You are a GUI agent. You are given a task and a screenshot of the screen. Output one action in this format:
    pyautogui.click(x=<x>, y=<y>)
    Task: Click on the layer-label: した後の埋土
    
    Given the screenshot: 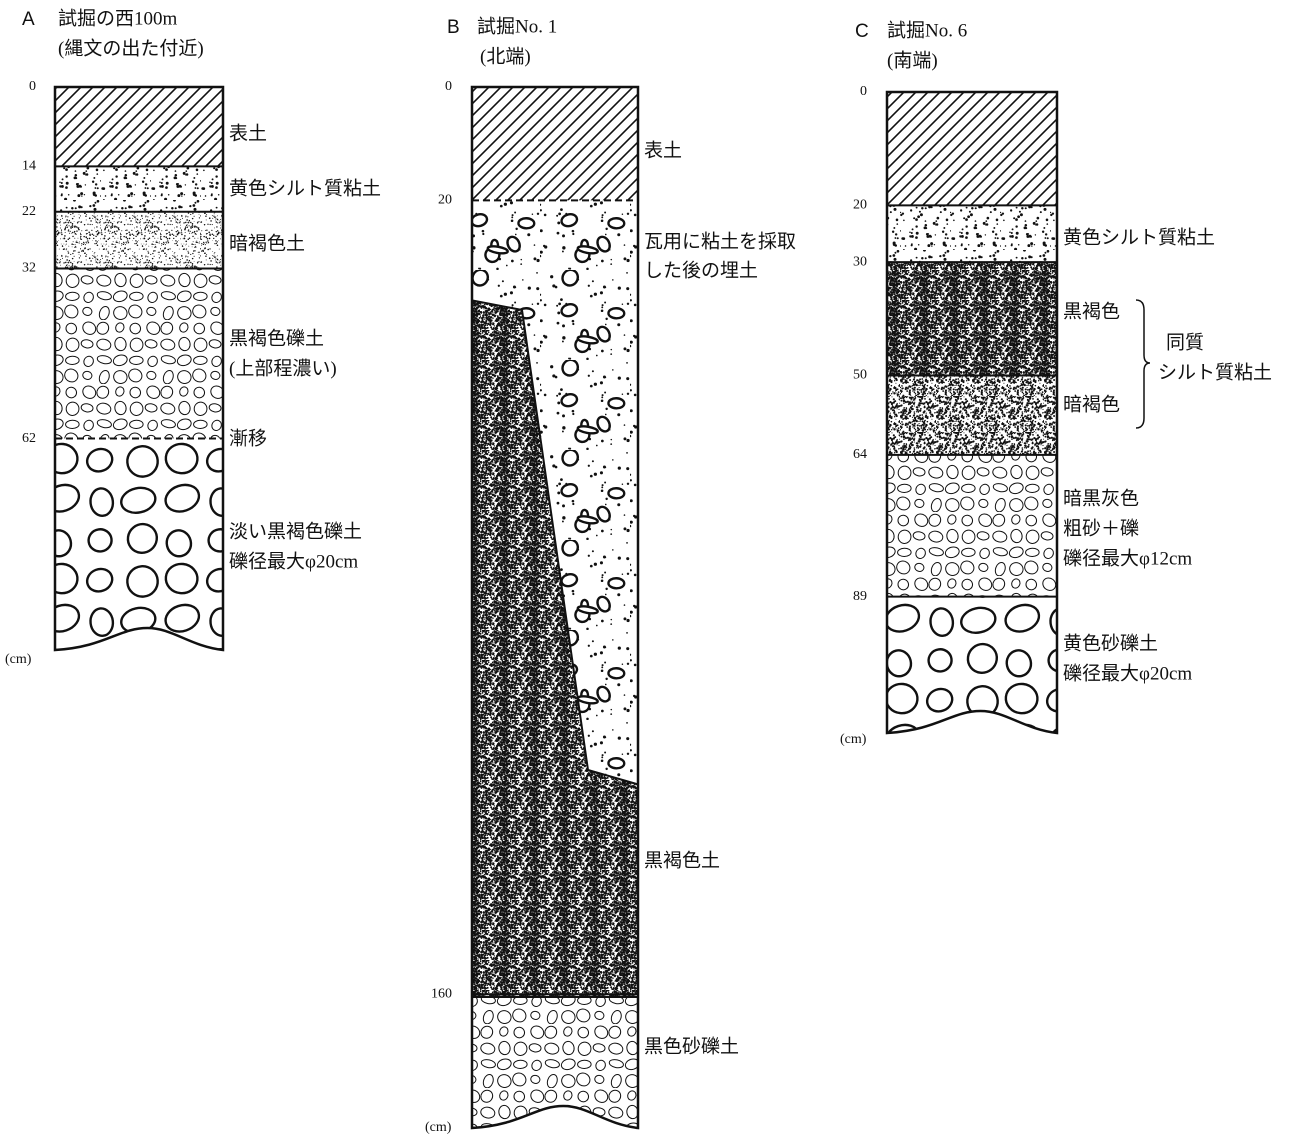 What is the action you would take?
    pyautogui.click(x=701, y=270)
    